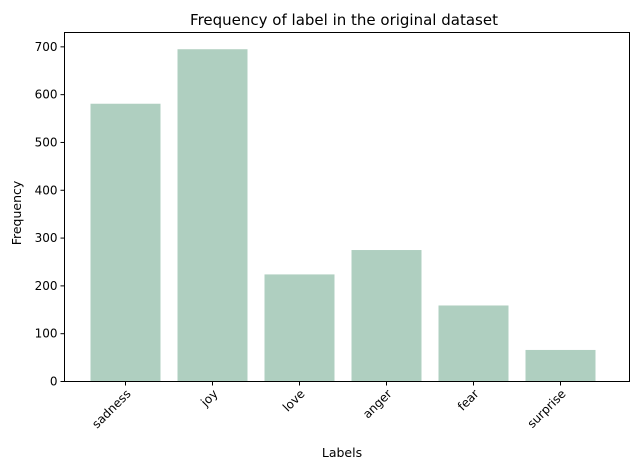  I want to click on bar-anger, so click(386, 316).